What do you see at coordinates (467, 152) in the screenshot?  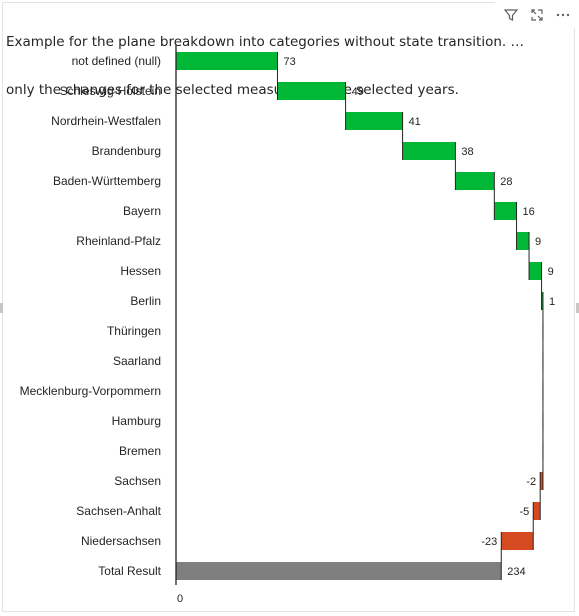 I see `value-label-brandenburg: 38` at bounding box center [467, 152].